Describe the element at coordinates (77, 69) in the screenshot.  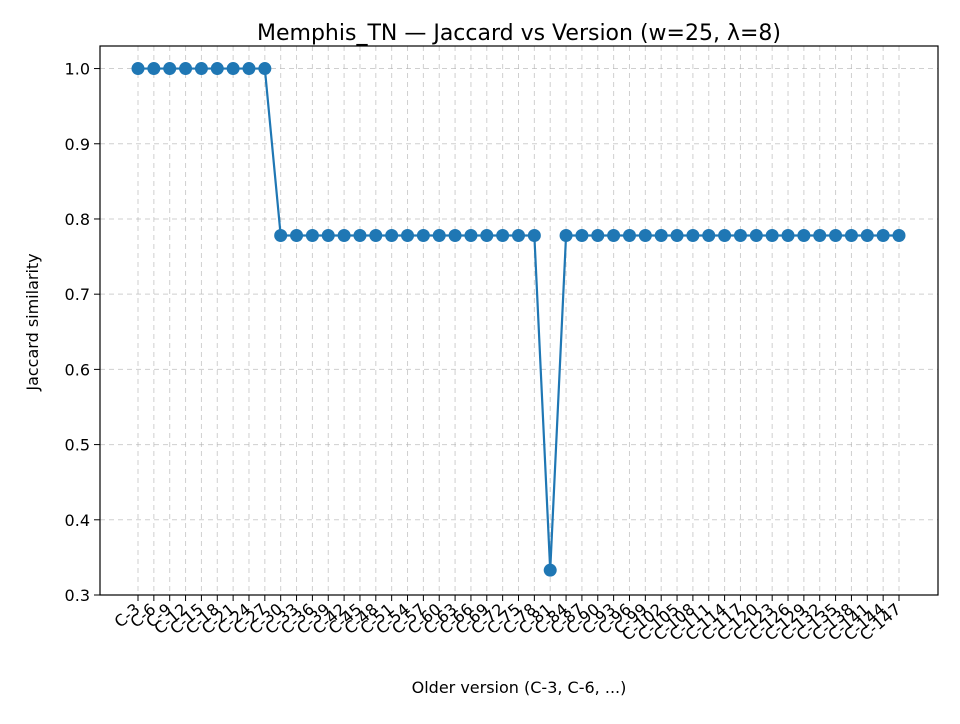
I see `y-tick-label: 1.0` at that location.